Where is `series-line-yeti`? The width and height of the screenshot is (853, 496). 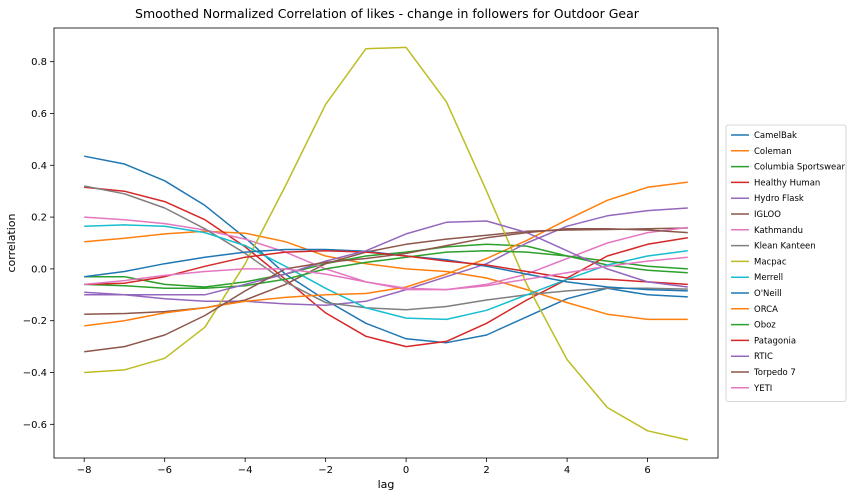
series-line-yeti is located at coordinates (386, 273).